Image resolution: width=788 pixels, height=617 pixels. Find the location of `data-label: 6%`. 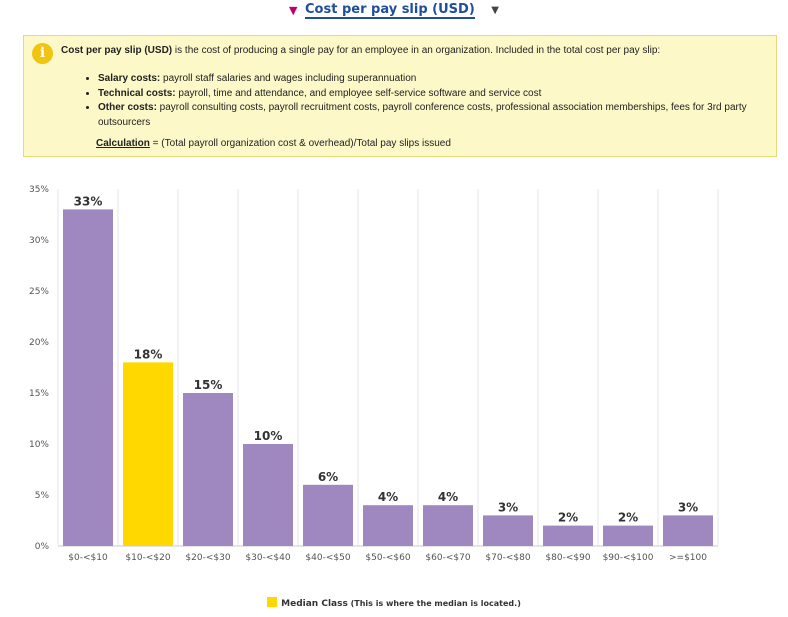

data-label: 6% is located at coordinates (328, 477).